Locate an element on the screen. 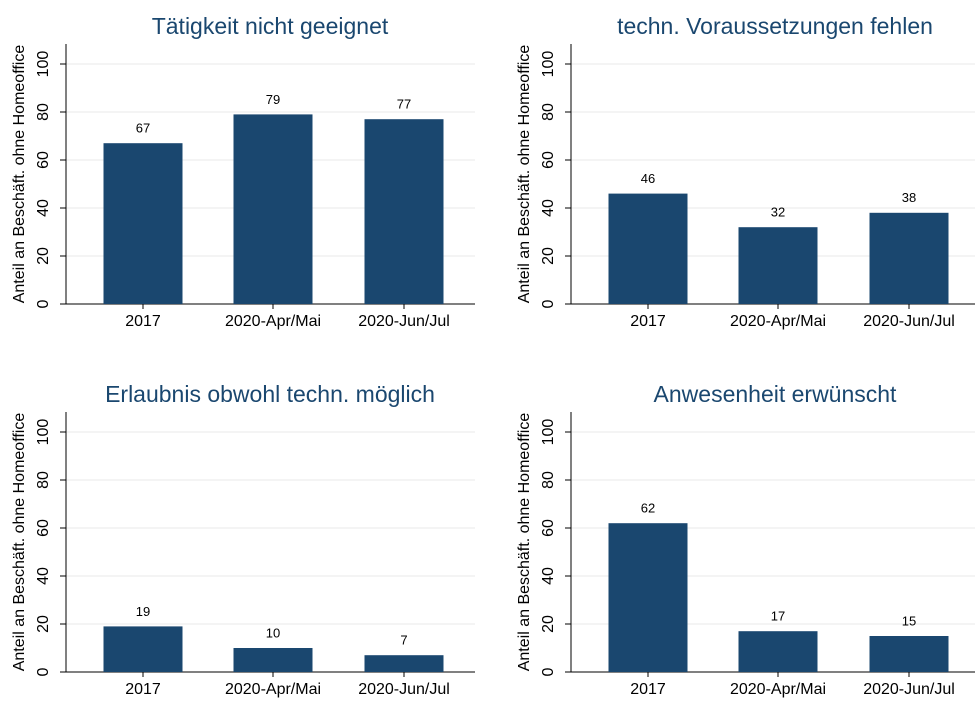 The image size is (975, 702). chart-title: Anwesenheit erwünscht is located at coordinates (776, 394).